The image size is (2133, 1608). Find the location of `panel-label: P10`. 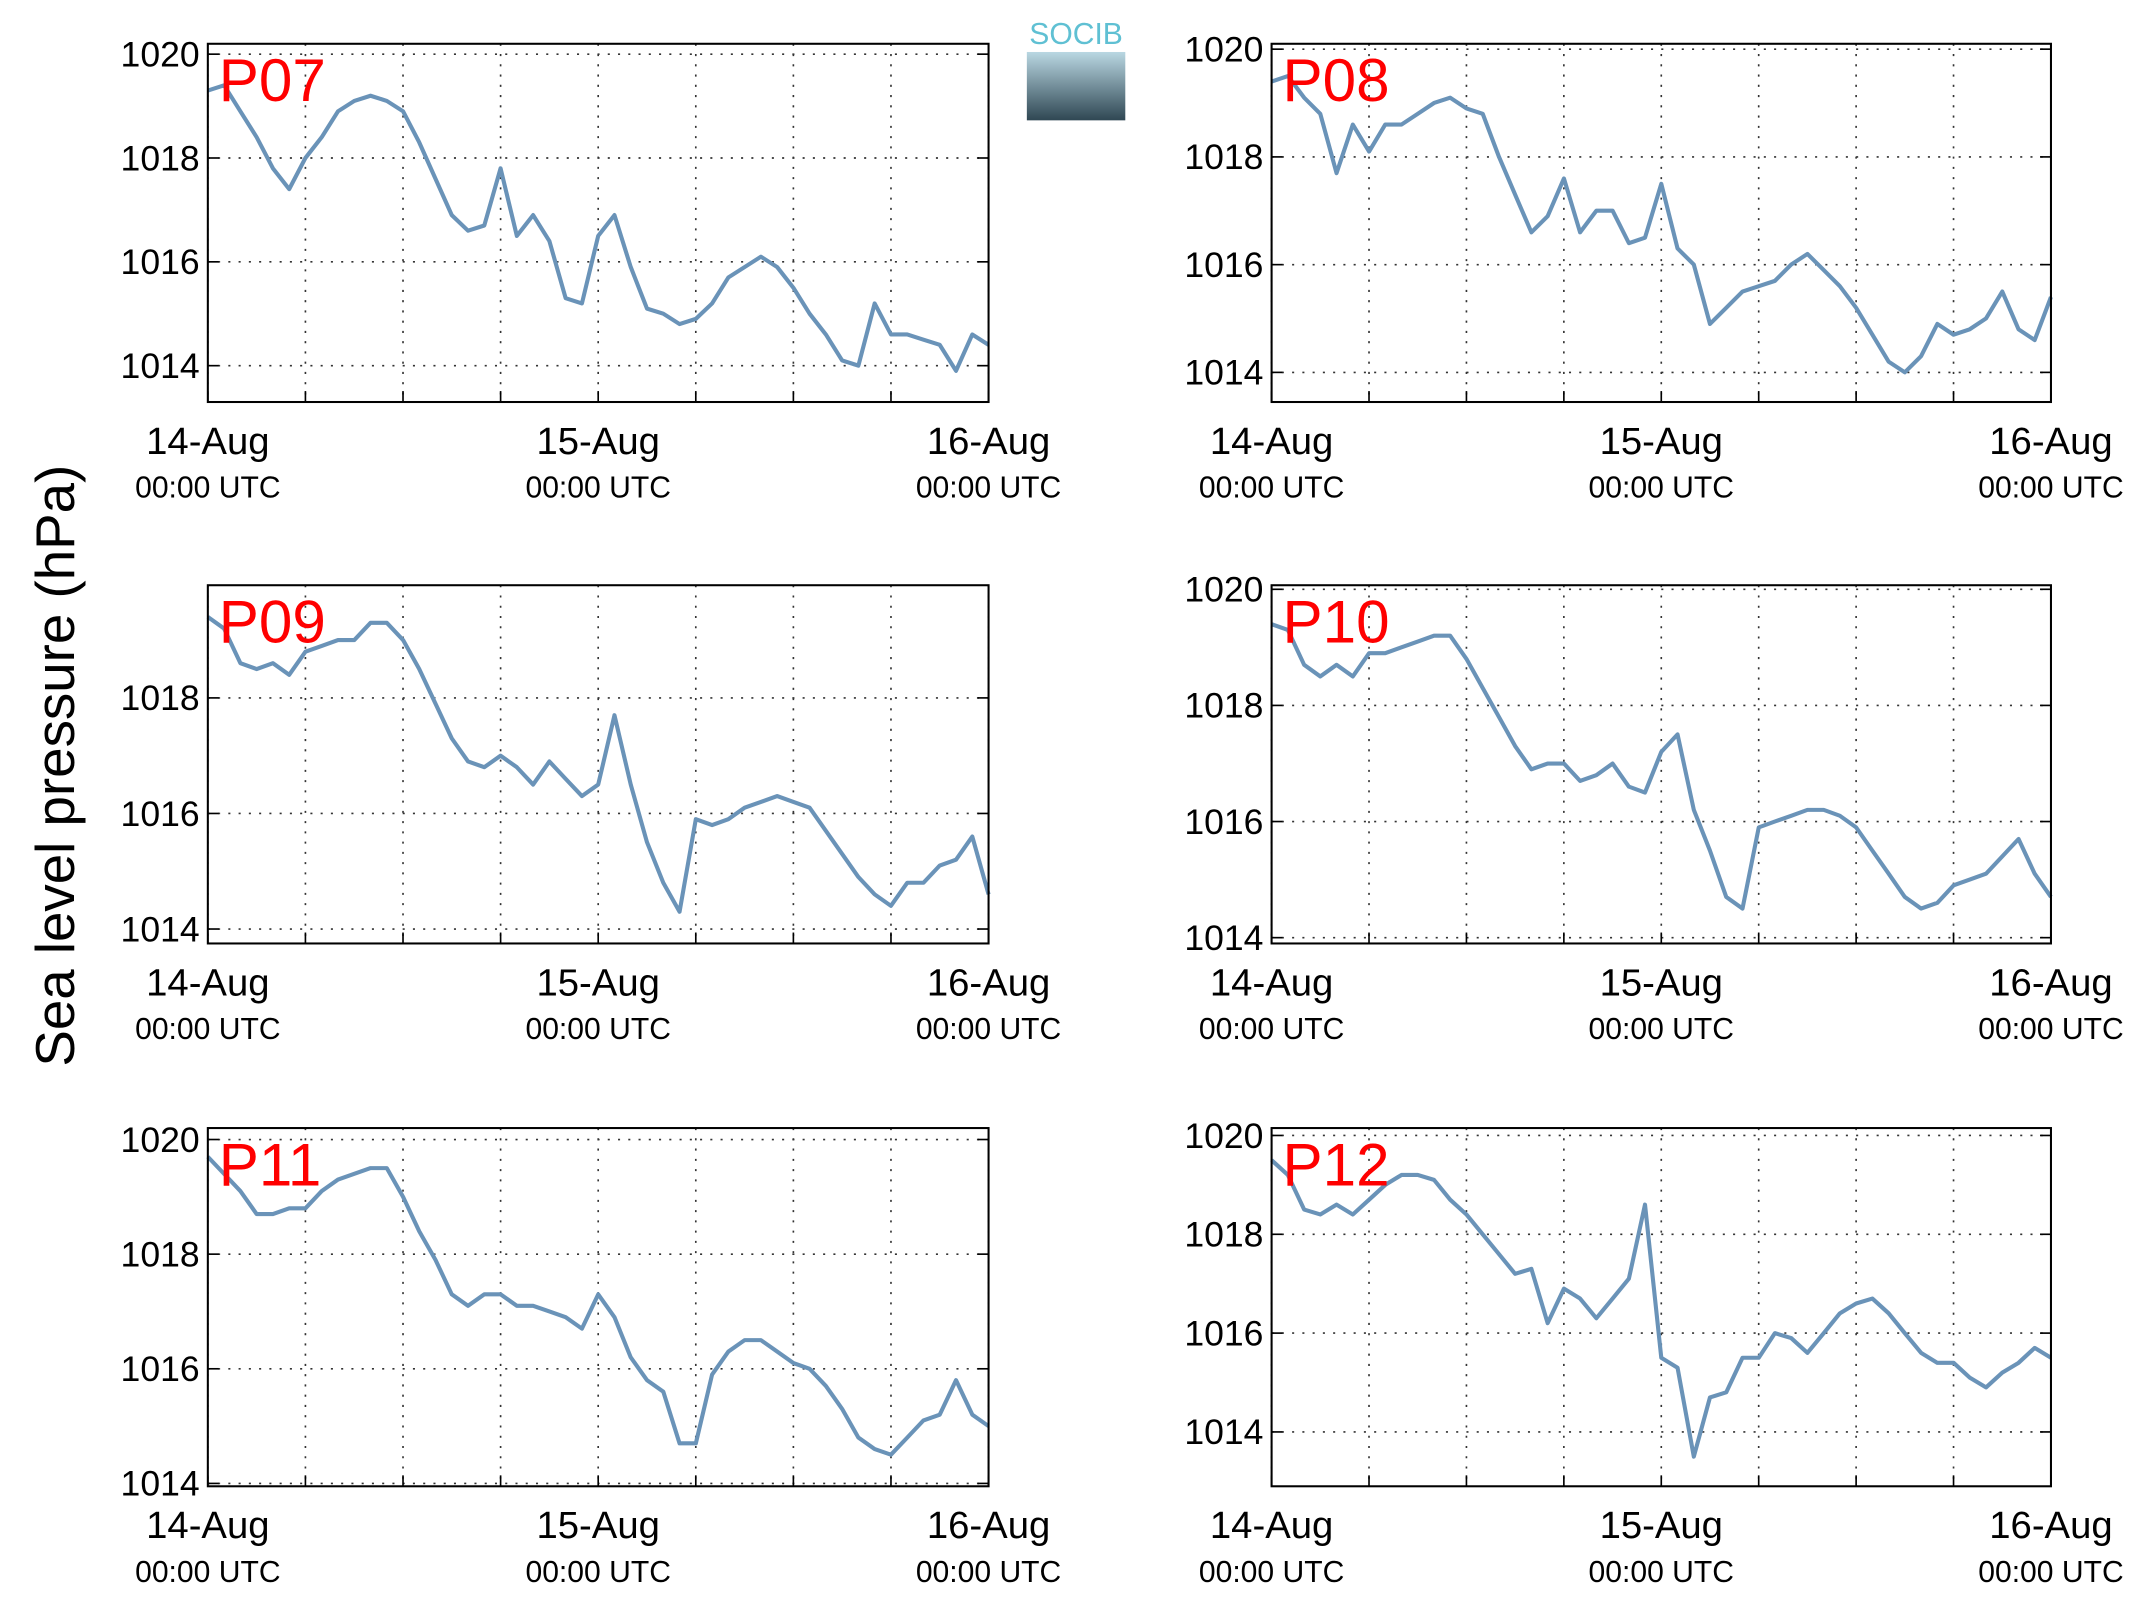

panel-label: P10 is located at coordinates (1336, 622).